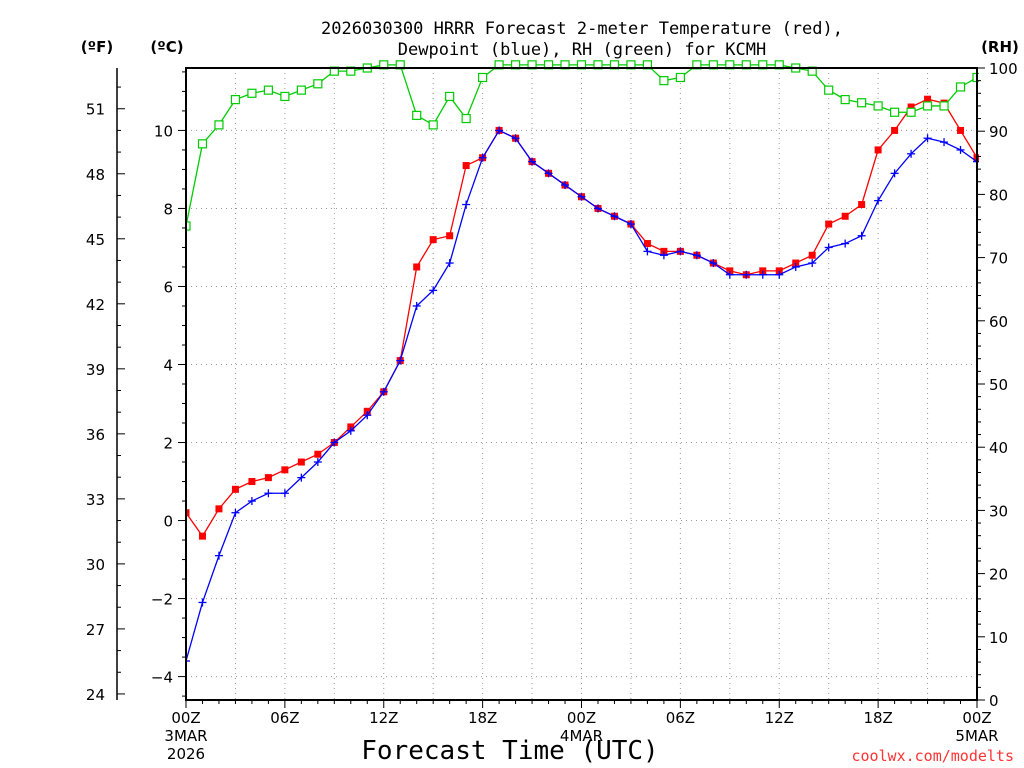 This screenshot has height=768, width=1024. Describe the element at coordinates (877, 718) in the screenshot. I see `x-tick-label: 18Z` at that location.